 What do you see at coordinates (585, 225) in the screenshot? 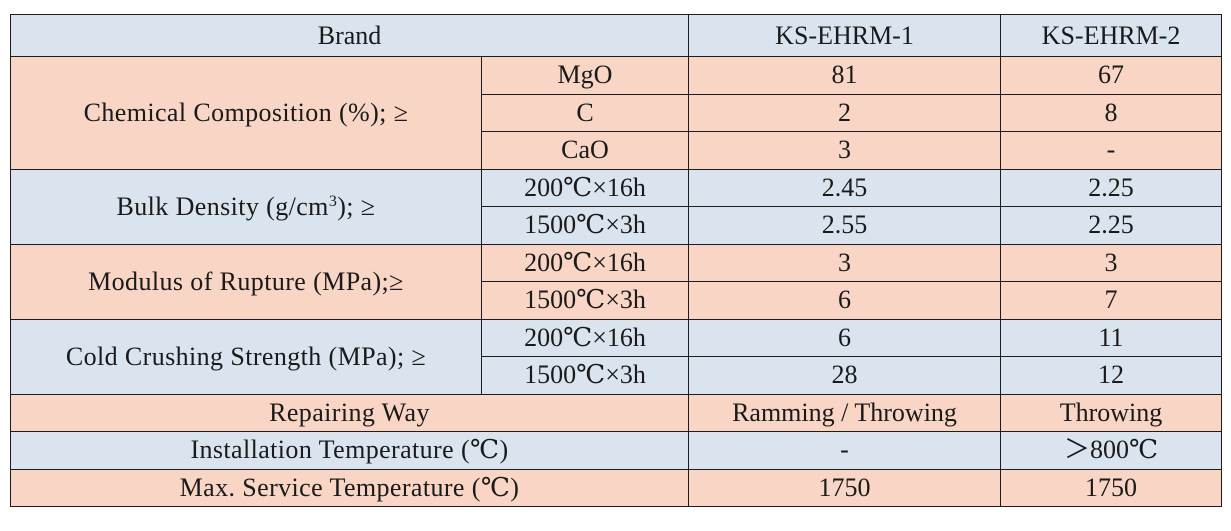
I see `bulk-density-condition: 1500℃×3h` at bounding box center [585, 225].